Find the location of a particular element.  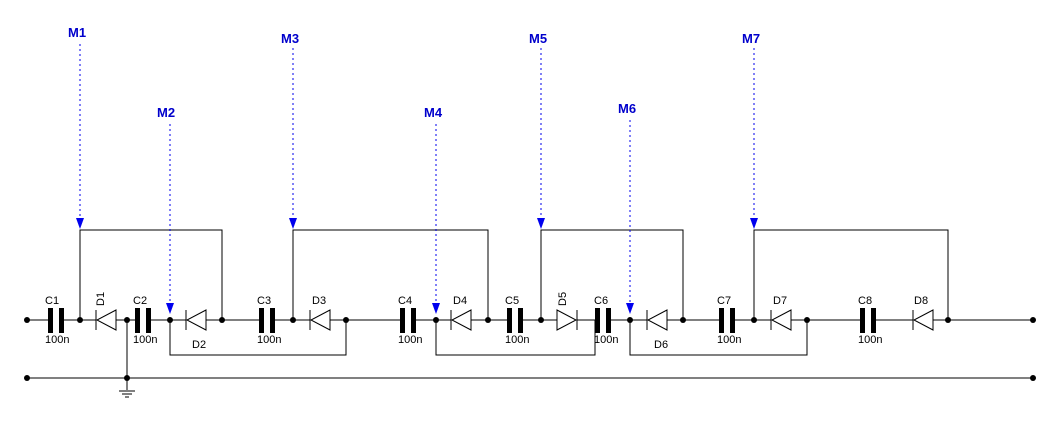

probe-label-m5: M5 is located at coordinates (538, 38).